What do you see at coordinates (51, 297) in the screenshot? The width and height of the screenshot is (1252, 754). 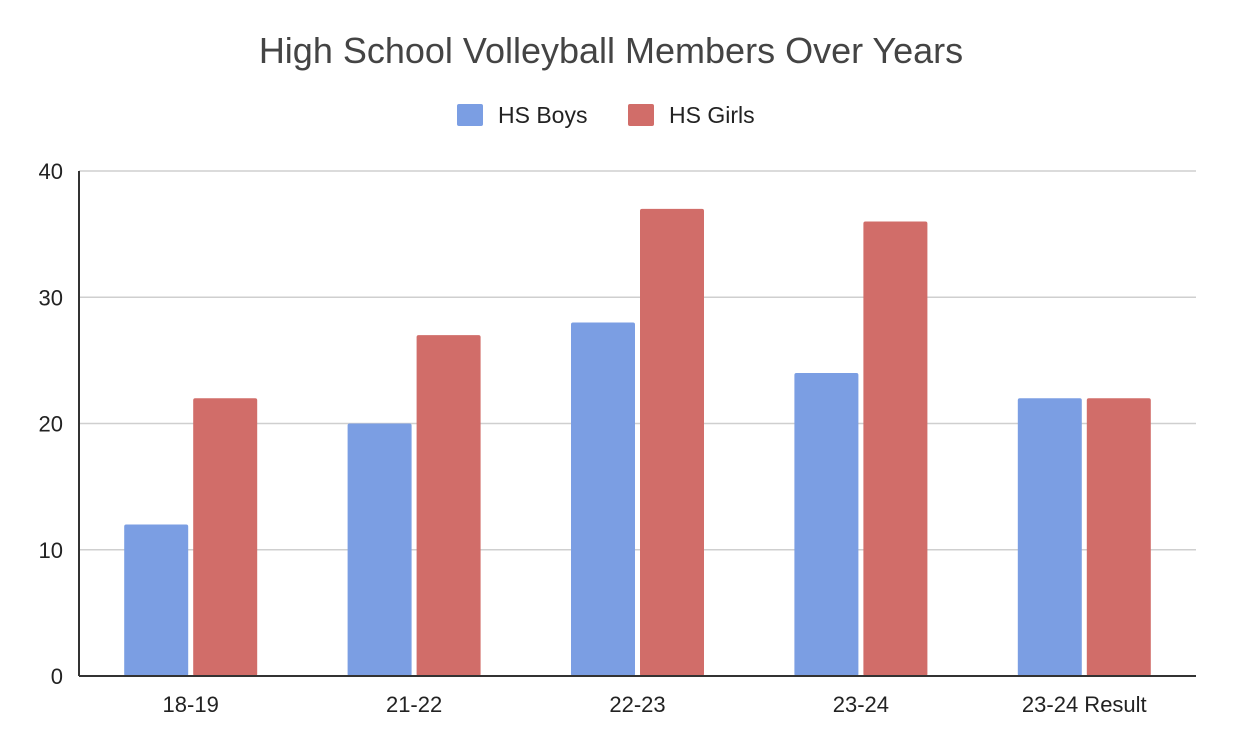 I see `y-tick-label: 30` at bounding box center [51, 297].